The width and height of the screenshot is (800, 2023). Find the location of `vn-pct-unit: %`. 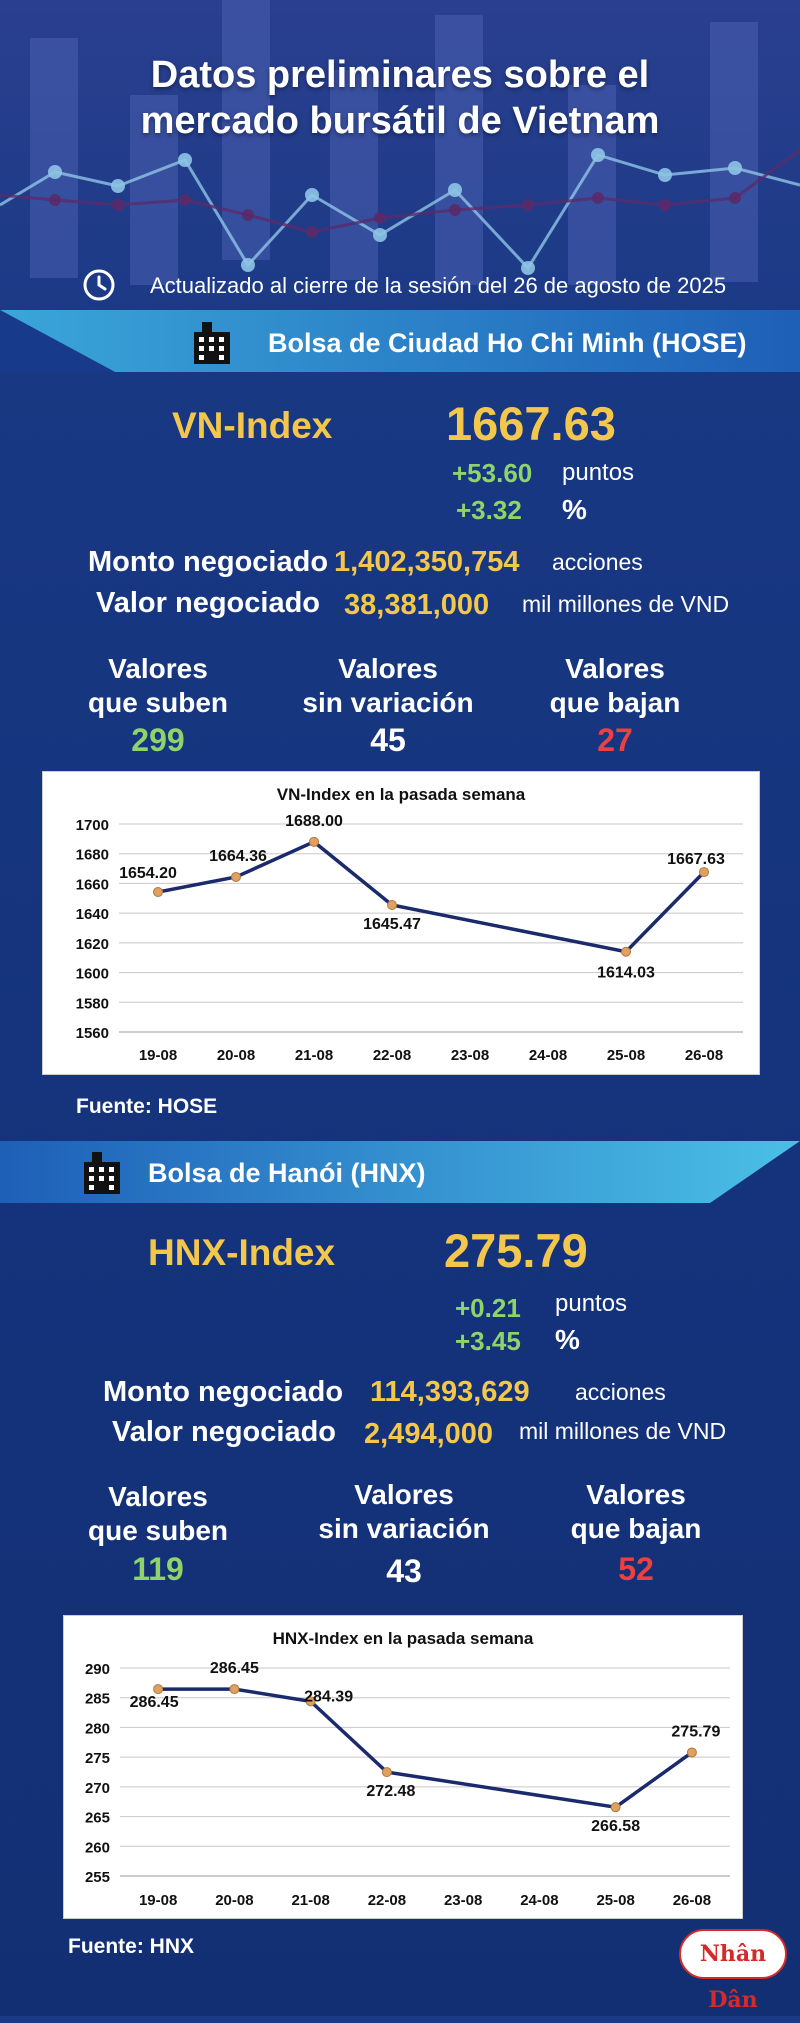

vn-pct-unit: % is located at coordinates (574, 509).